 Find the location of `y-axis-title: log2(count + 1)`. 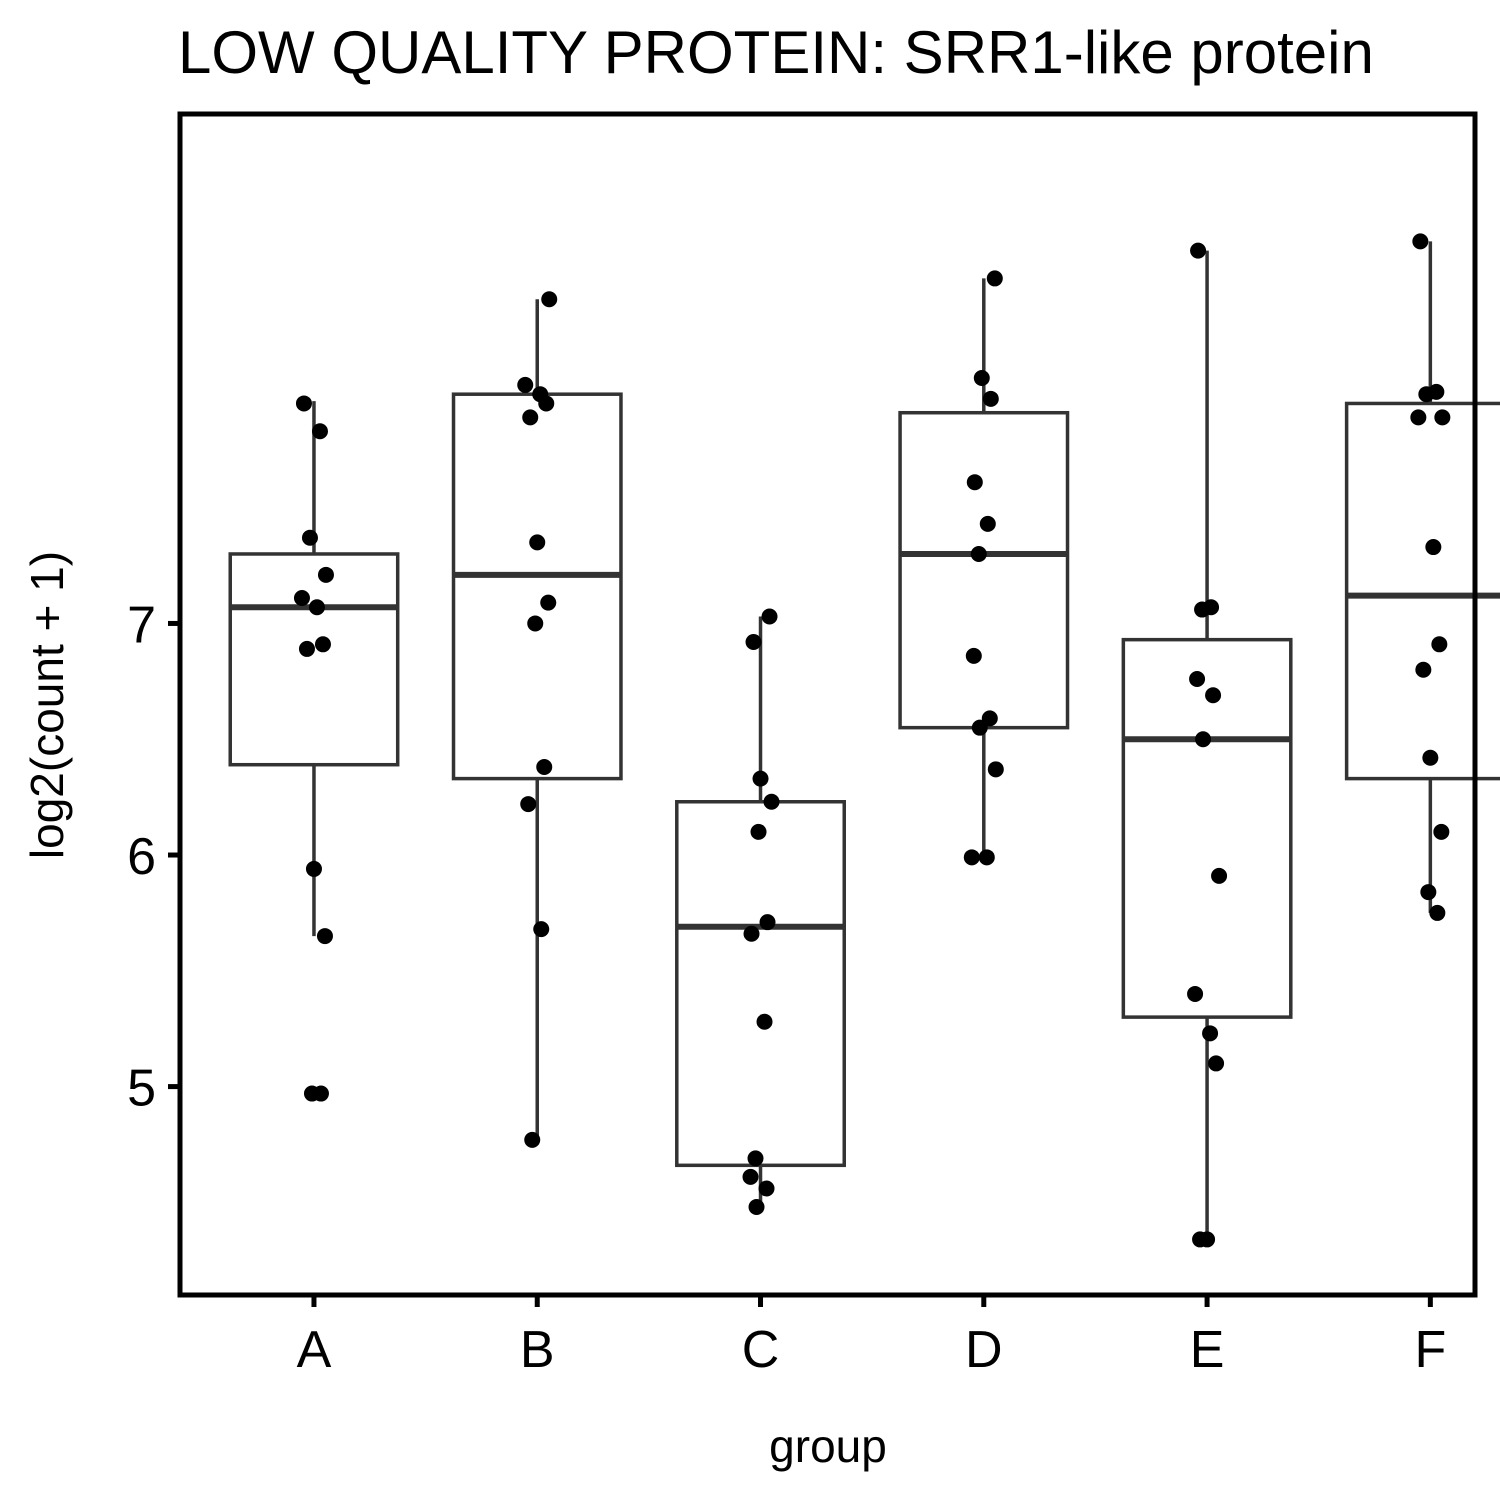

y-axis-title: log2(count + 1) is located at coordinates (47, 705).